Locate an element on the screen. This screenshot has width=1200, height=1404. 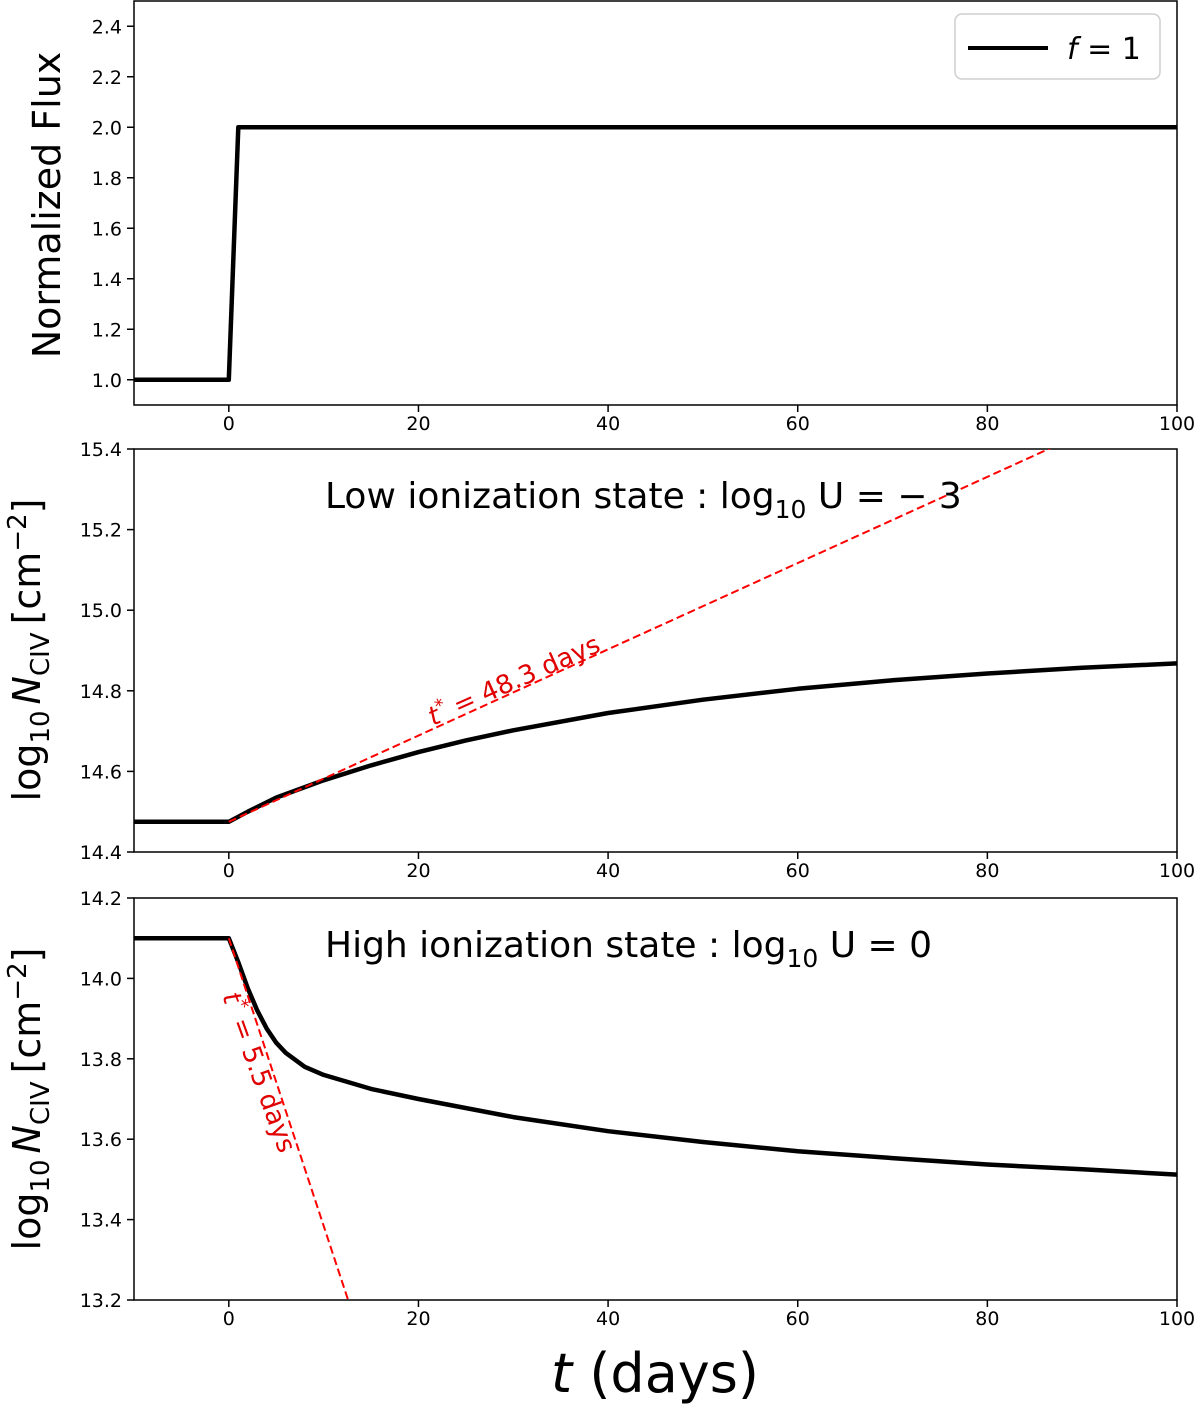
y-tick-label: 14.6 is located at coordinates (101, 772).